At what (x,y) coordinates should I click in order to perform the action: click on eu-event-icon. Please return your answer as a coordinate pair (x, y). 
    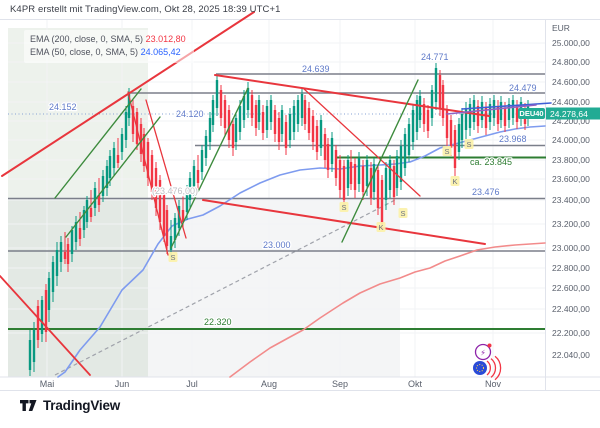
    Looking at the image, I should click on (480, 368).